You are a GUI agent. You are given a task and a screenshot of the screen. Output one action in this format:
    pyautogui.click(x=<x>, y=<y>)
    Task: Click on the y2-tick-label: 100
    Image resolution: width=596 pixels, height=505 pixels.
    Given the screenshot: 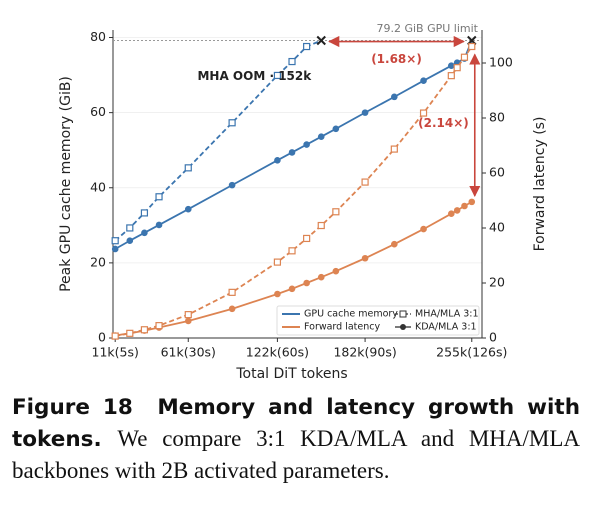 What is the action you would take?
    pyautogui.click(x=501, y=62)
    